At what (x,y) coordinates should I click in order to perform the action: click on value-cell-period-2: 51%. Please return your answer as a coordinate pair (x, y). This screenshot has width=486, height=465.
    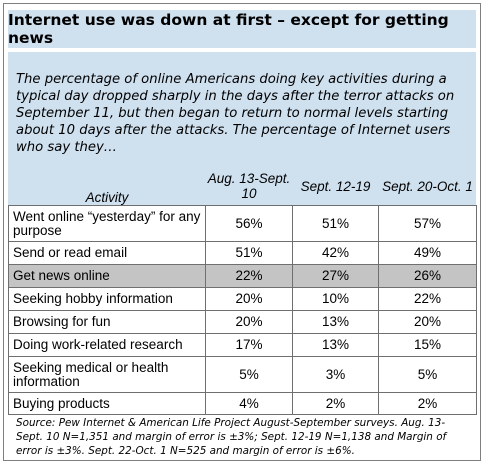
    Looking at the image, I should click on (335, 223).